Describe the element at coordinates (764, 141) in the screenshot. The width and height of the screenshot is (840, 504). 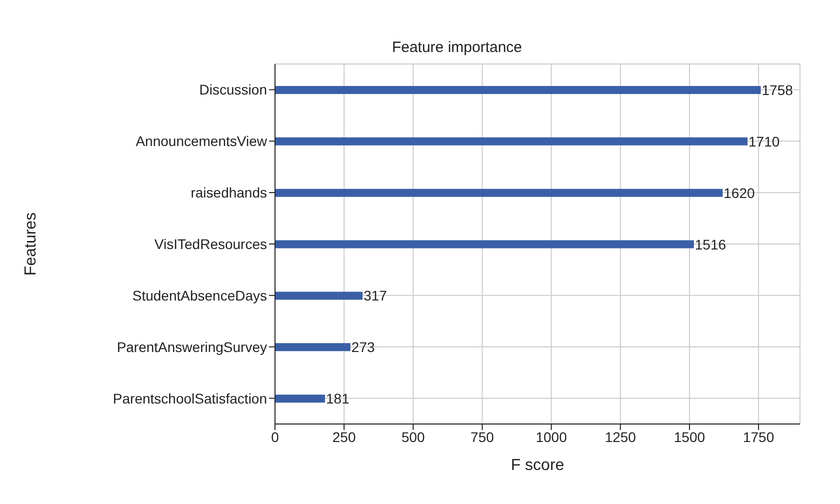
I see `data-label: 1710` at that location.